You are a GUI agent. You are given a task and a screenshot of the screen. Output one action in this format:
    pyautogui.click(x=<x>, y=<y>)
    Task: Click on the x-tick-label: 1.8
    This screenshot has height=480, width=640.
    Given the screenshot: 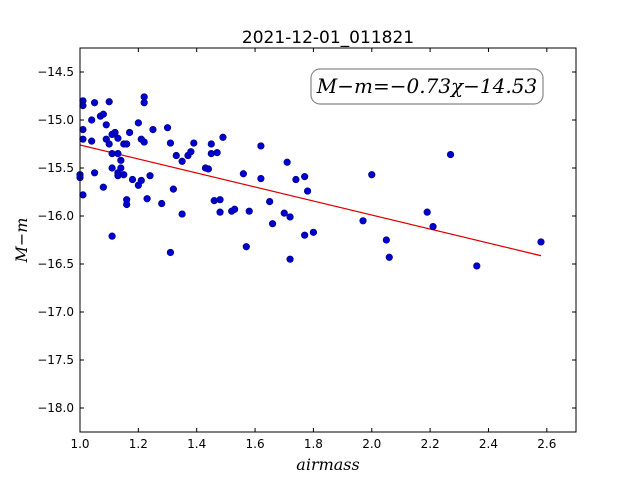 What is the action you would take?
    pyautogui.click(x=313, y=444)
    